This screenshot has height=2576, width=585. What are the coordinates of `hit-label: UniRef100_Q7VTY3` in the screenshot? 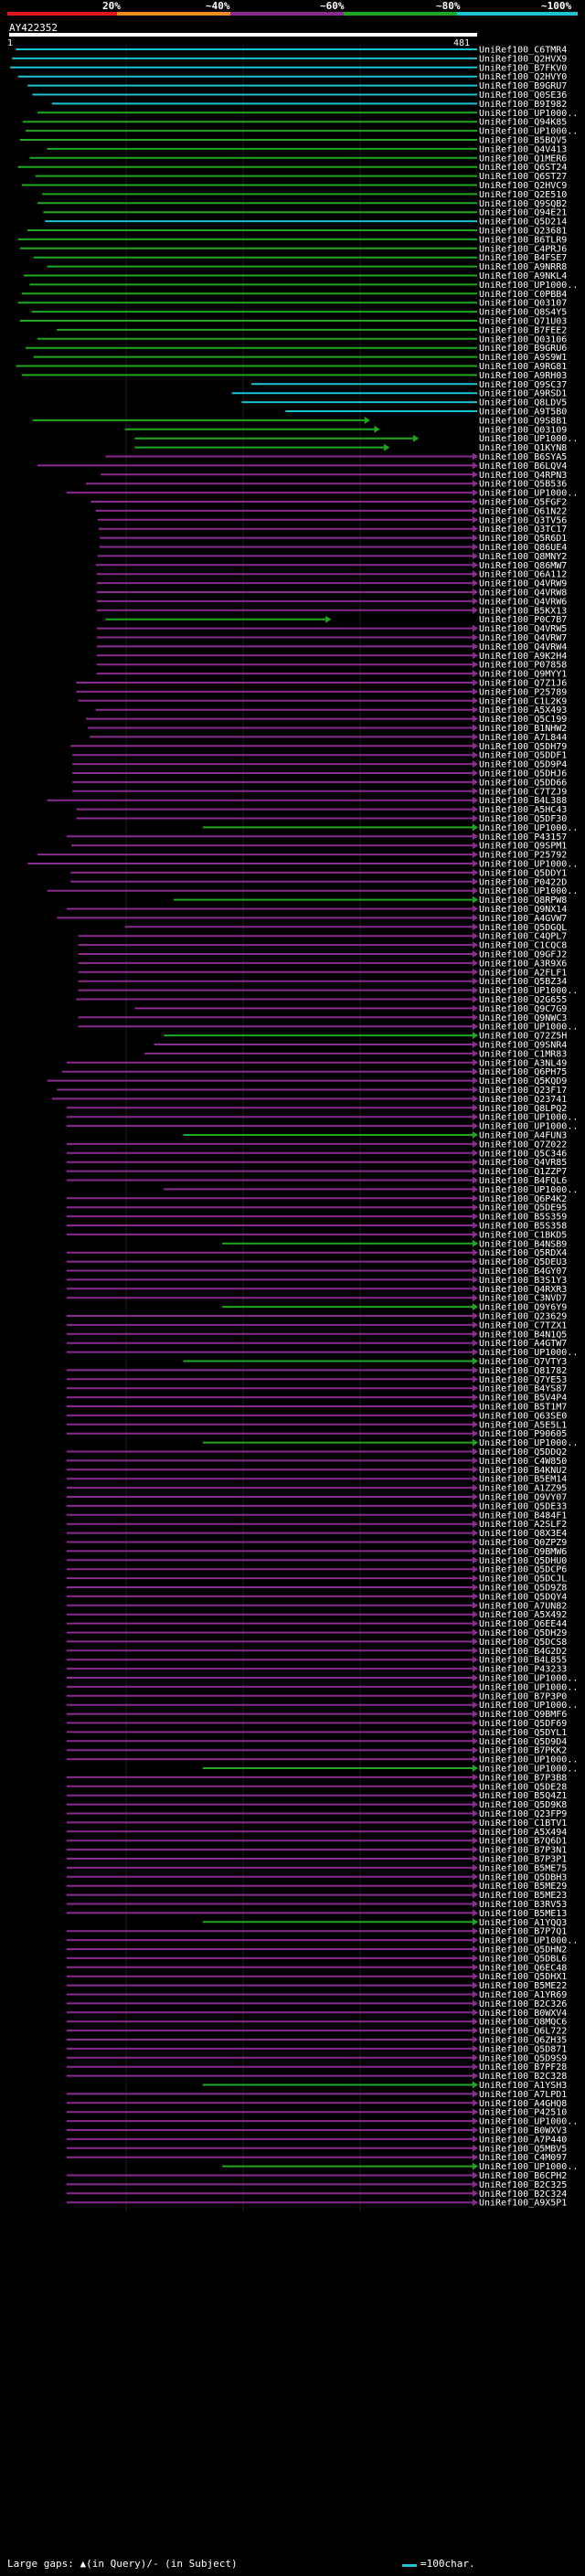 It's located at (523, 1362).